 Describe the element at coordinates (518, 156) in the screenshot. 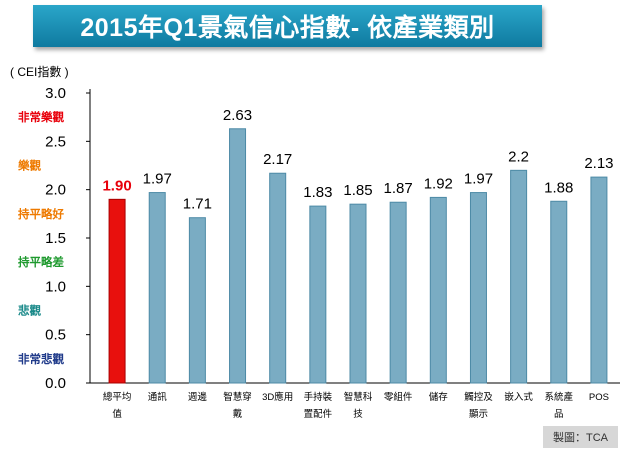

I see `value-label: 2.2` at that location.